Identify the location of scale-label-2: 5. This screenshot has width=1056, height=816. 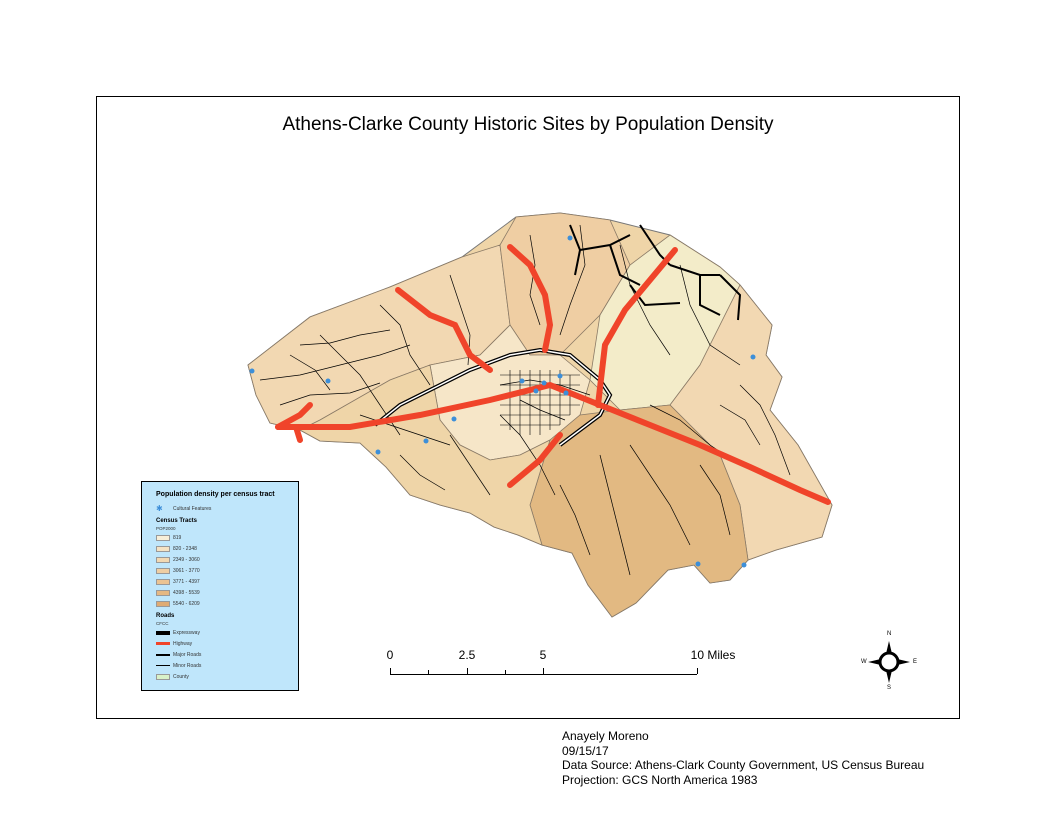
(543, 655).